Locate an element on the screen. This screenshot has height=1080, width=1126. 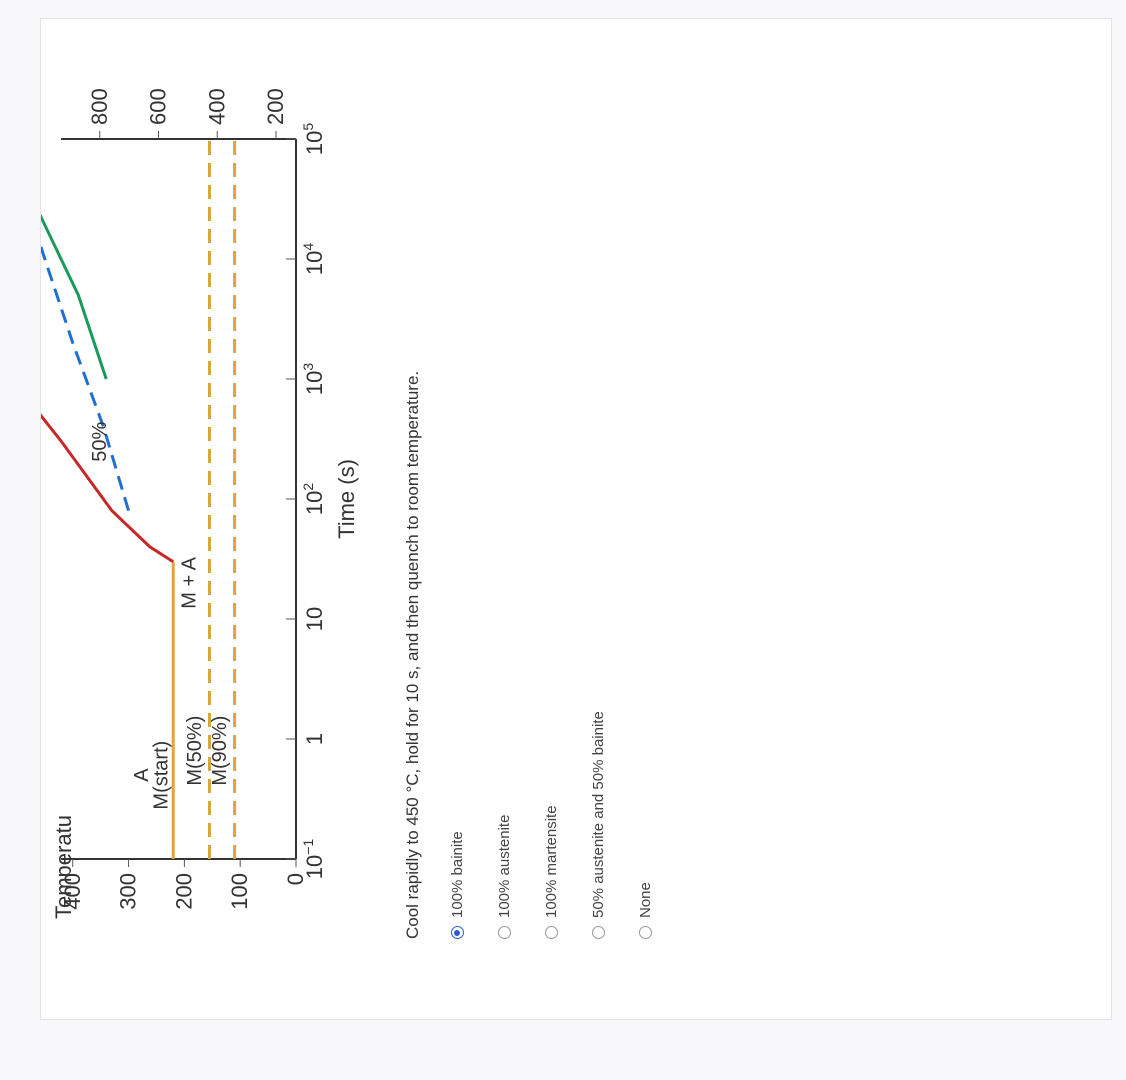
option-label: None is located at coordinates (645, 900).